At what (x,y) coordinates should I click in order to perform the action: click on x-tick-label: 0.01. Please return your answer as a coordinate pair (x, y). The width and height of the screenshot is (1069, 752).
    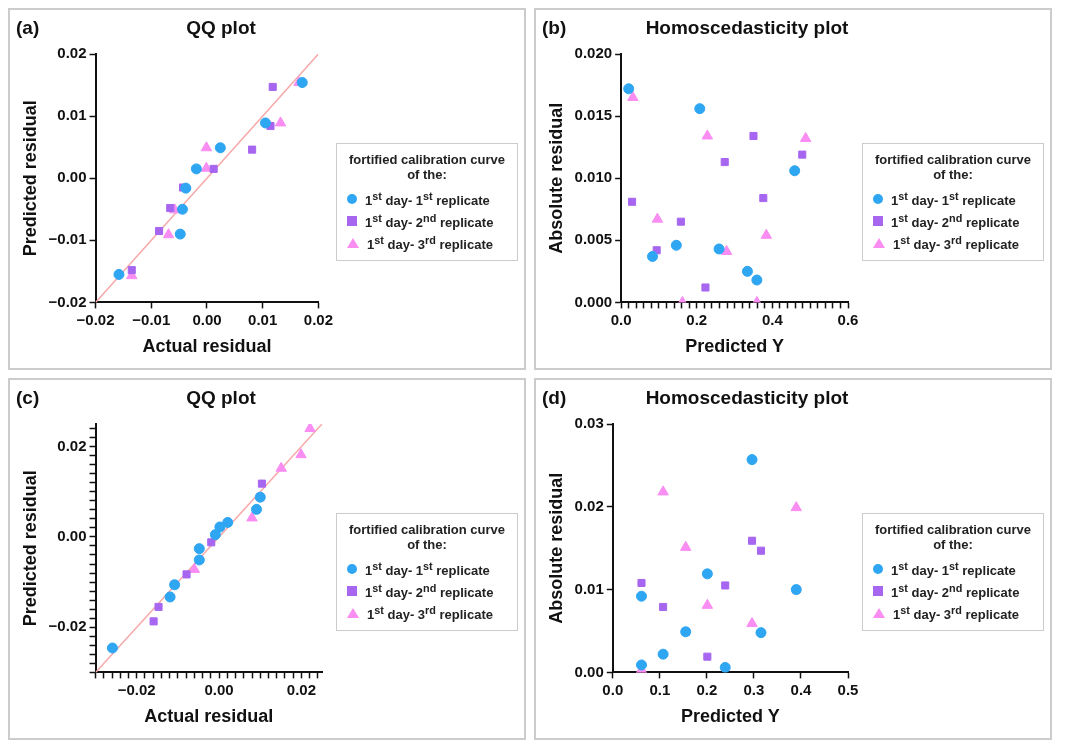
    Looking at the image, I should click on (263, 319).